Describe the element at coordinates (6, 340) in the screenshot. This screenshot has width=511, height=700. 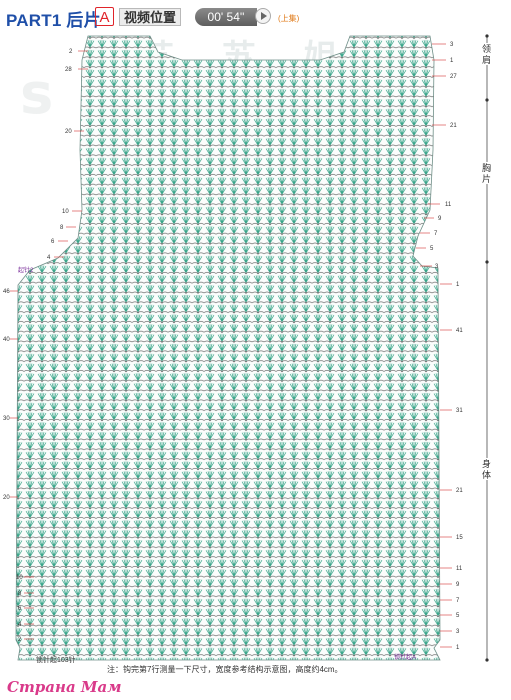
I see `row-label: 40` at that location.